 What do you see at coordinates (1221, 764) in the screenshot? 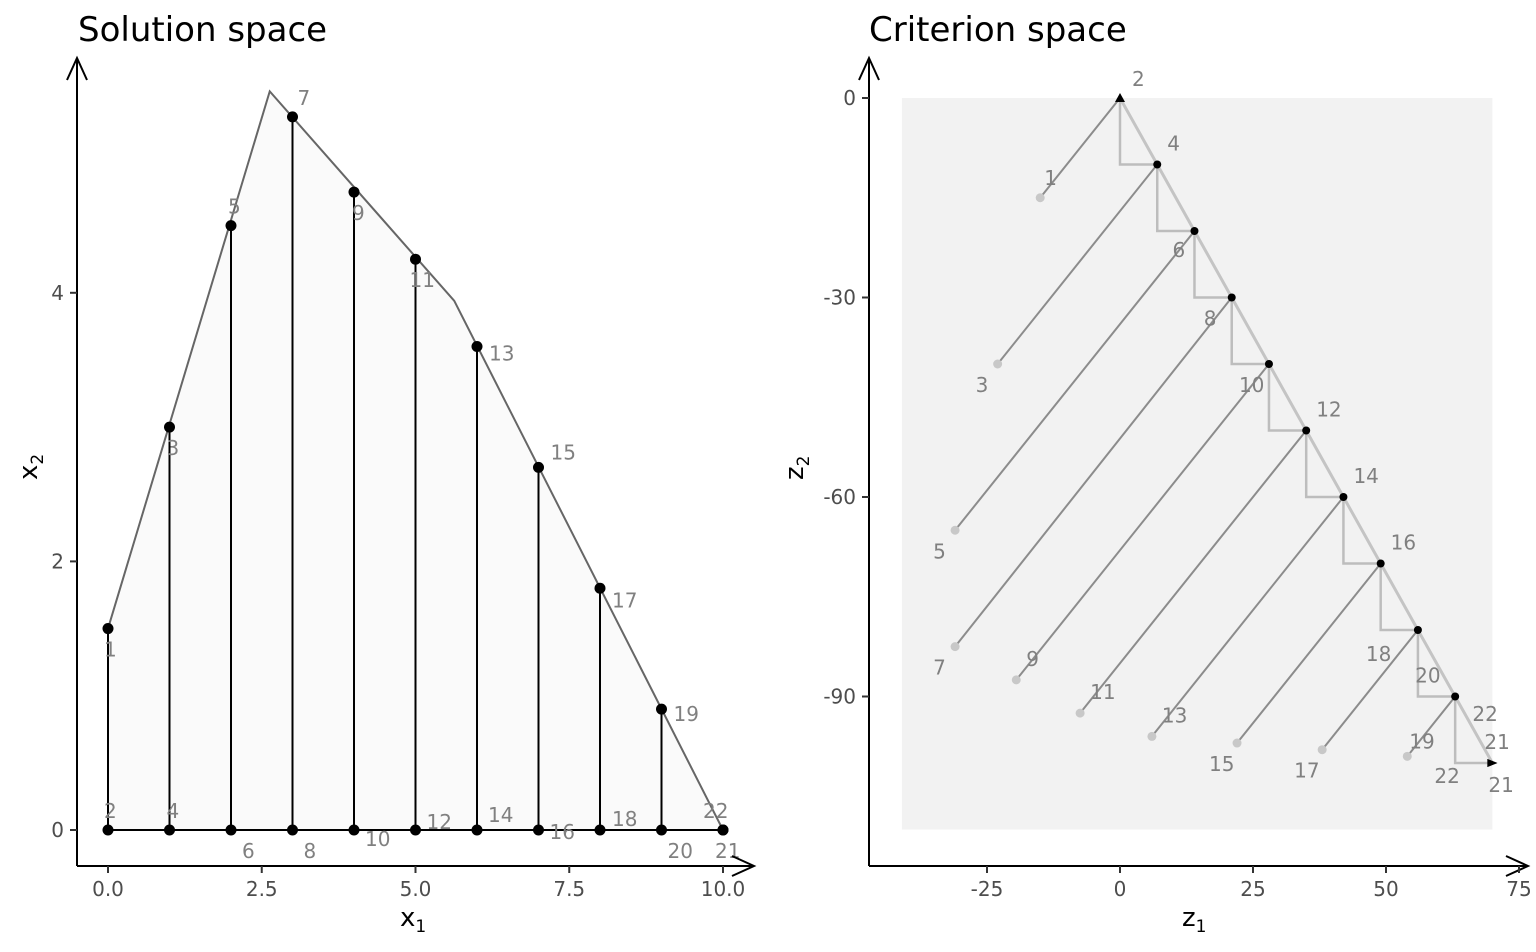
I see `dominated-point-label: 15` at bounding box center [1221, 764].